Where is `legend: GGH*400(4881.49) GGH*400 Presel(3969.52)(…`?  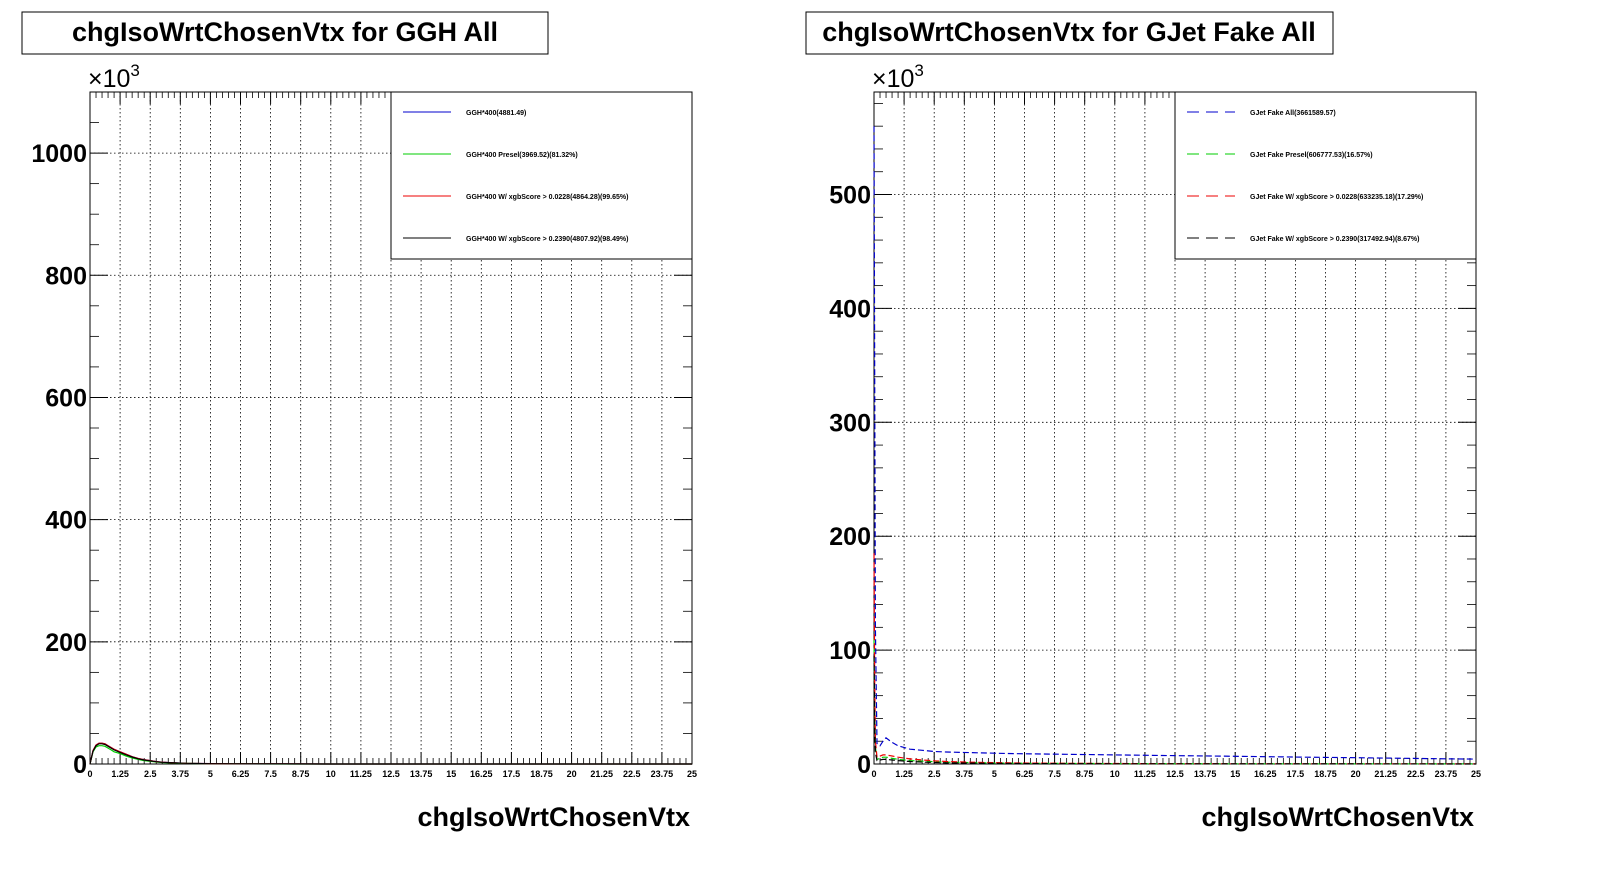 legend: GGH*400(4881.49) GGH*400 Presel(3969.52)(… is located at coordinates (541, 175).